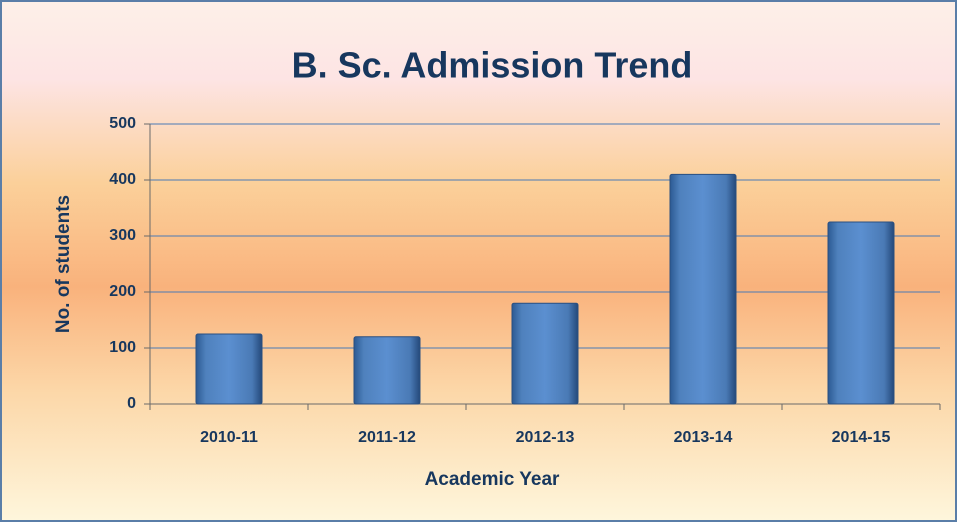 This screenshot has width=957, height=527. Describe the element at coordinates (131, 403) in the screenshot. I see `y-tick-label: 0` at that location.